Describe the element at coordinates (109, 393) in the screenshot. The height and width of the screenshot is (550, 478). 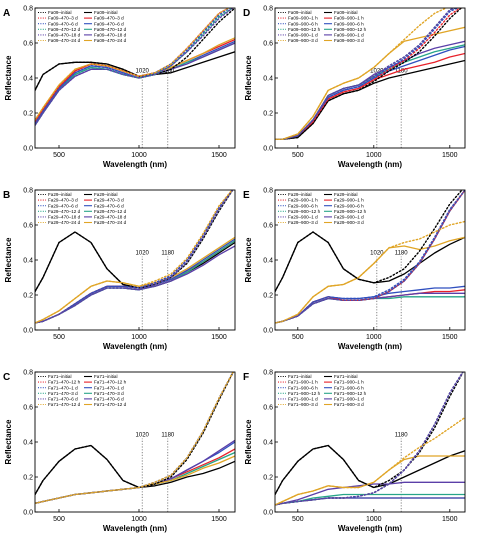
I see `legend-entry-label: Fa71–470–3 d` at that location.